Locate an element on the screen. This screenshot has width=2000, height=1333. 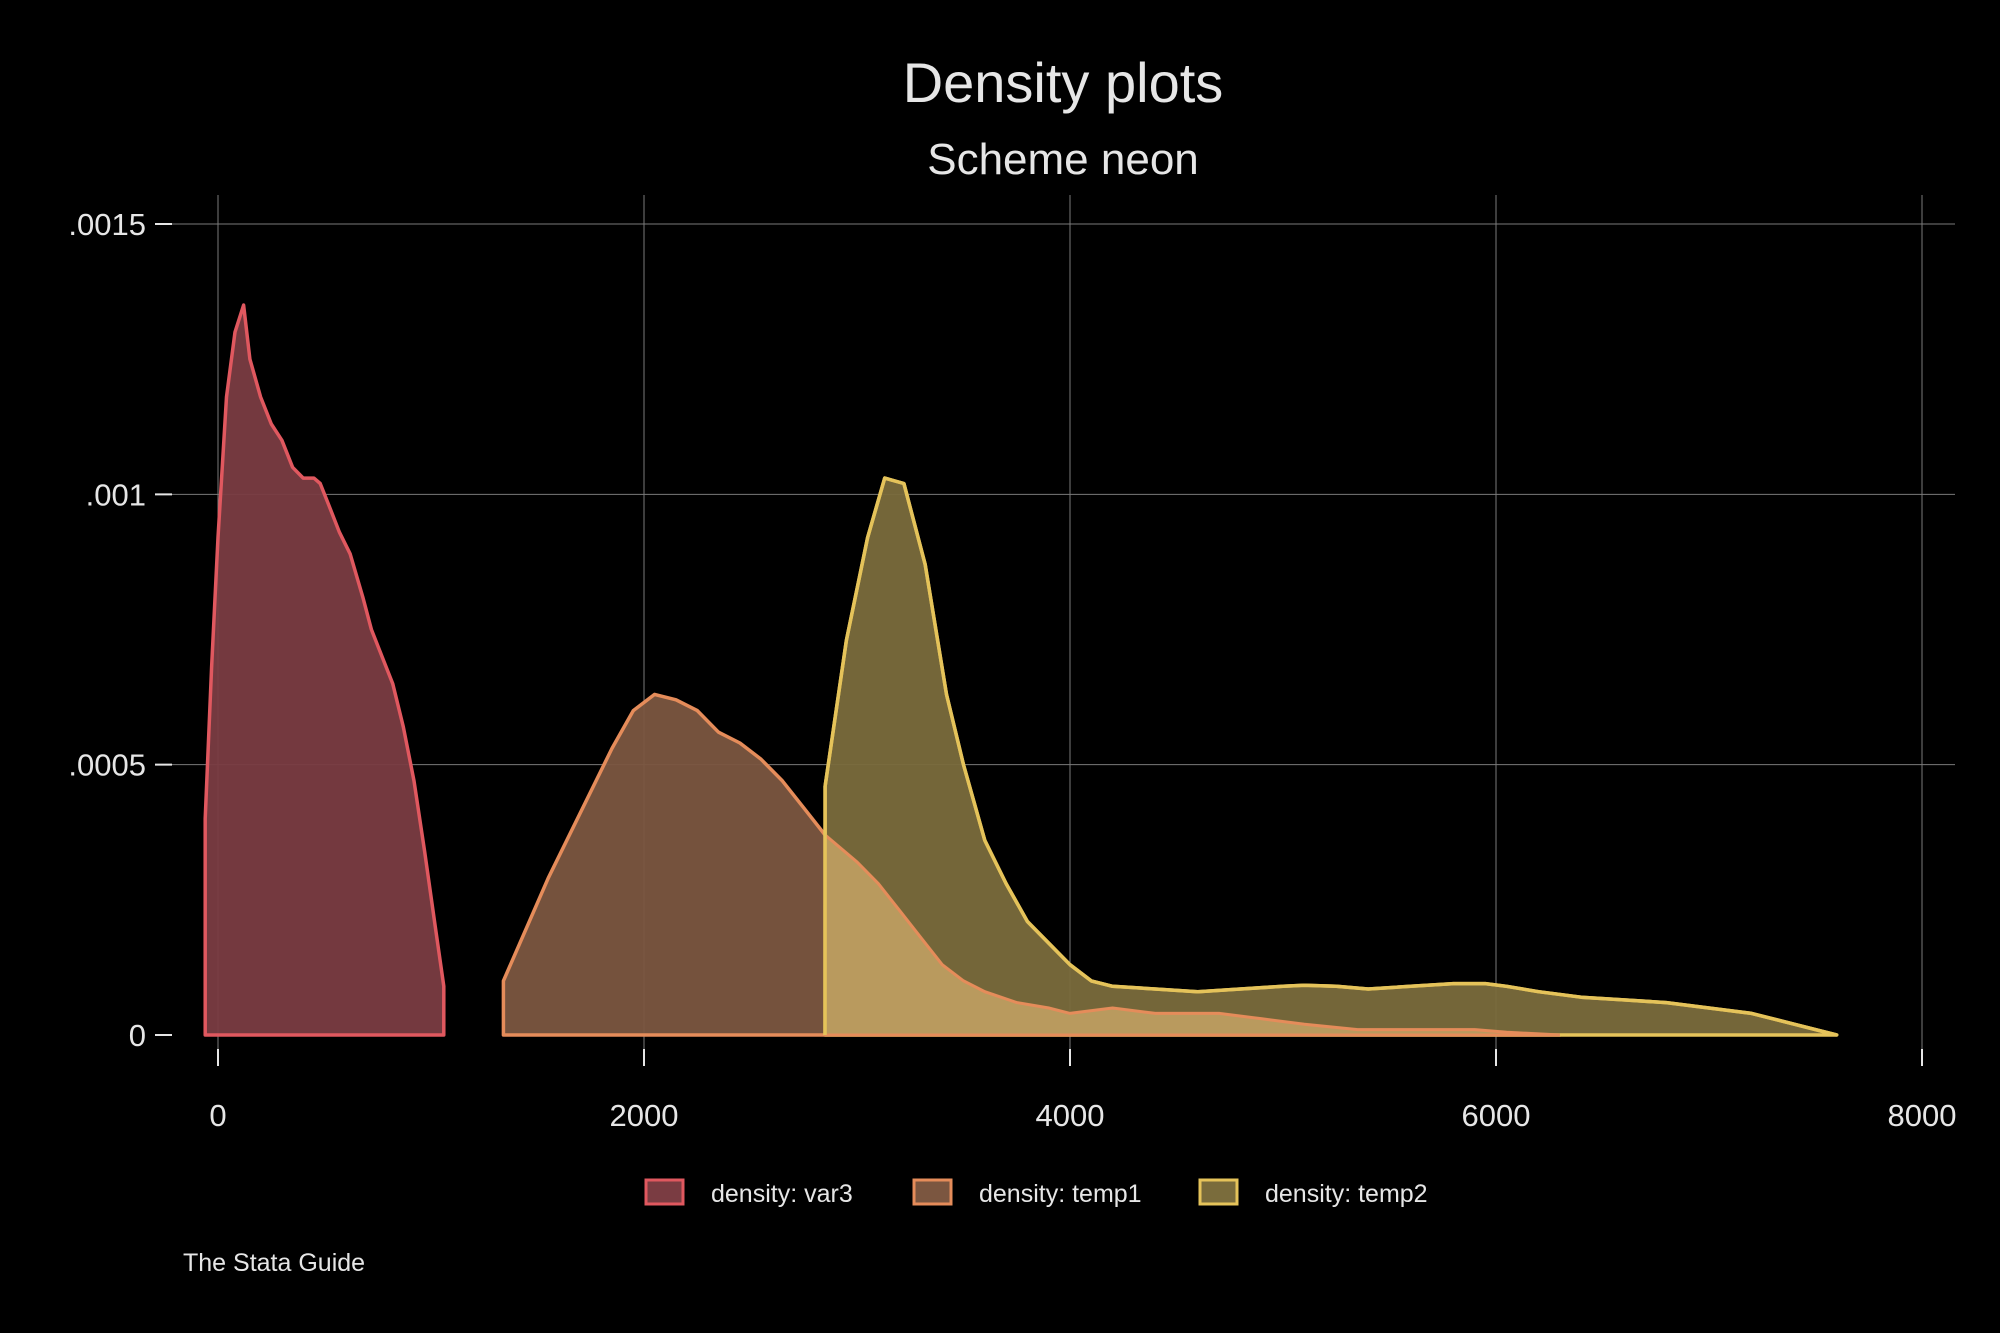
y-tick-label: .0005 is located at coordinates (107, 765).